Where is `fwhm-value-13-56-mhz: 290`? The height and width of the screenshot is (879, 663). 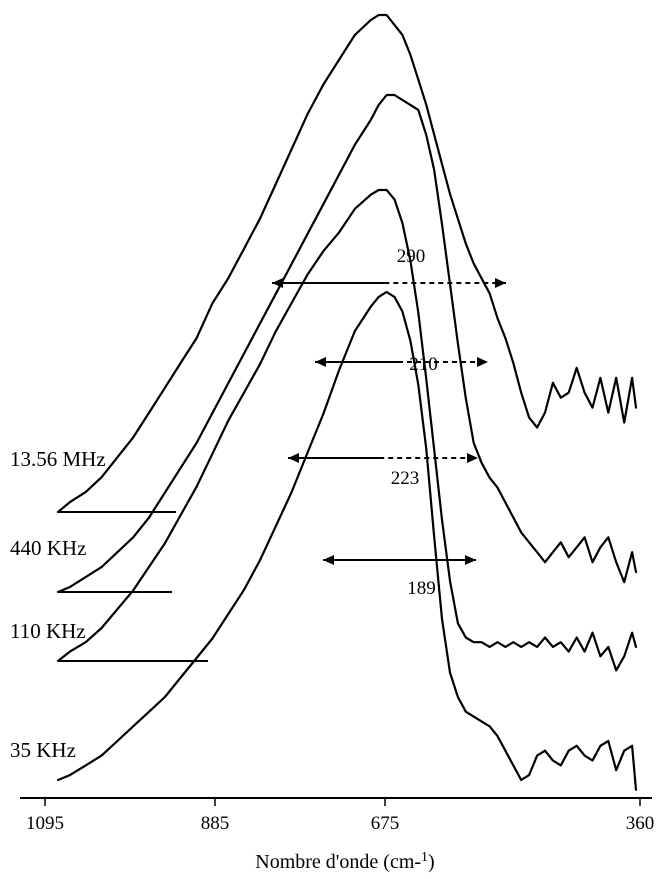
fwhm-value-13-56-mhz: 290 is located at coordinates (411, 256).